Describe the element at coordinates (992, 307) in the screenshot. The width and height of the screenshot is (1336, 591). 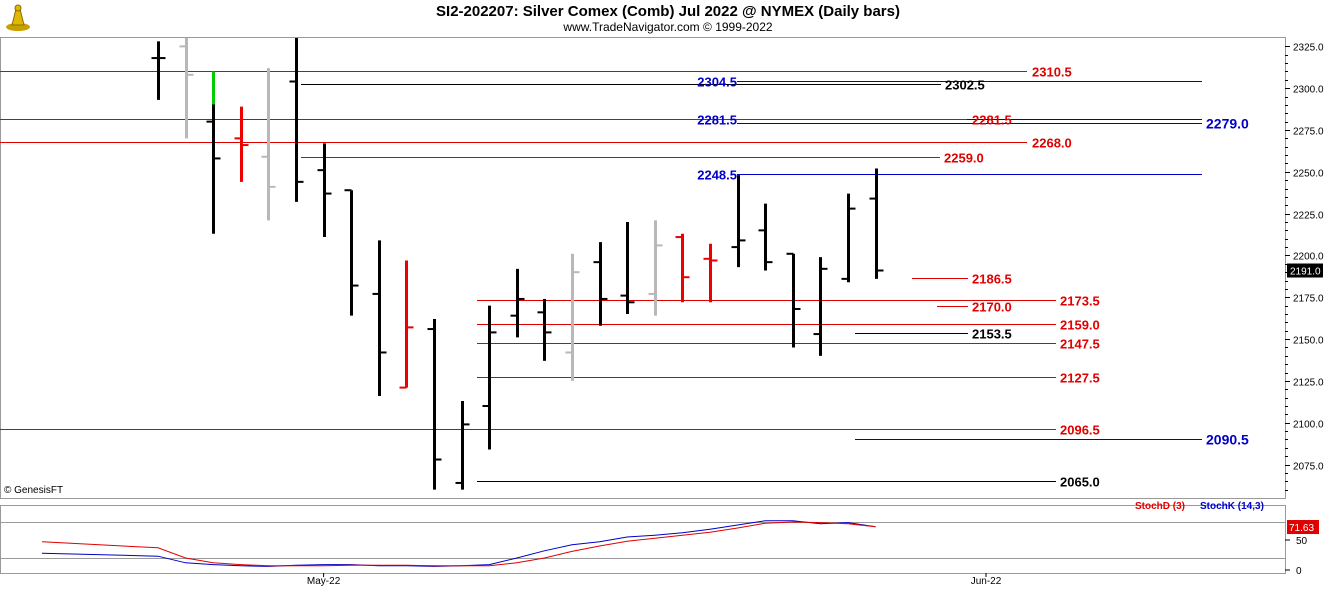
I see `level-label: 2170.0` at that location.